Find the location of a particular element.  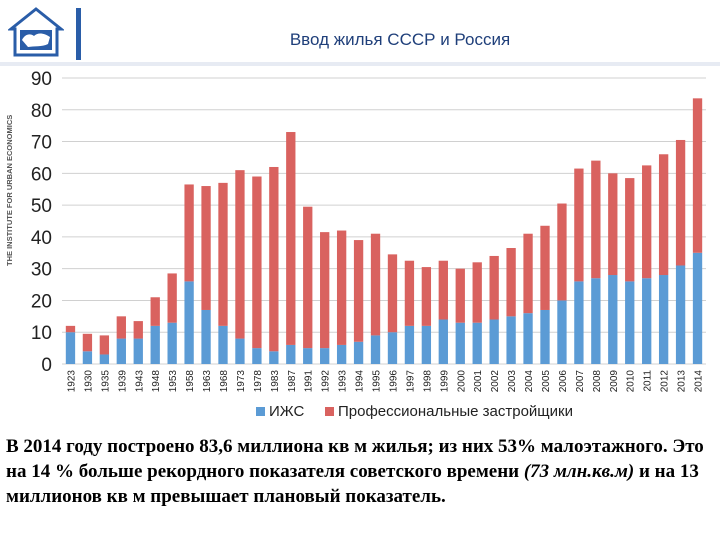

bar-izhs-2005 is located at coordinates (545, 336).